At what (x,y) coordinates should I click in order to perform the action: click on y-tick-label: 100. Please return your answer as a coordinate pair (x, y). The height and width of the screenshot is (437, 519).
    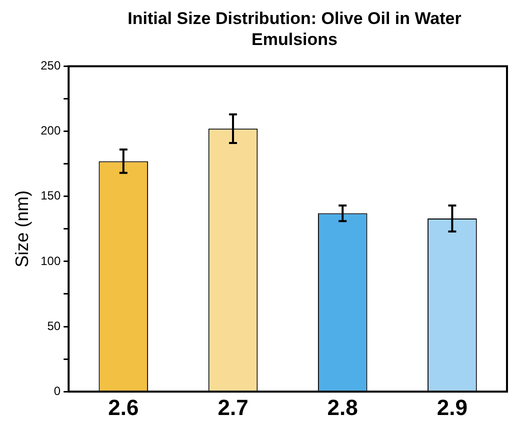
    Looking at the image, I should click on (50, 261).